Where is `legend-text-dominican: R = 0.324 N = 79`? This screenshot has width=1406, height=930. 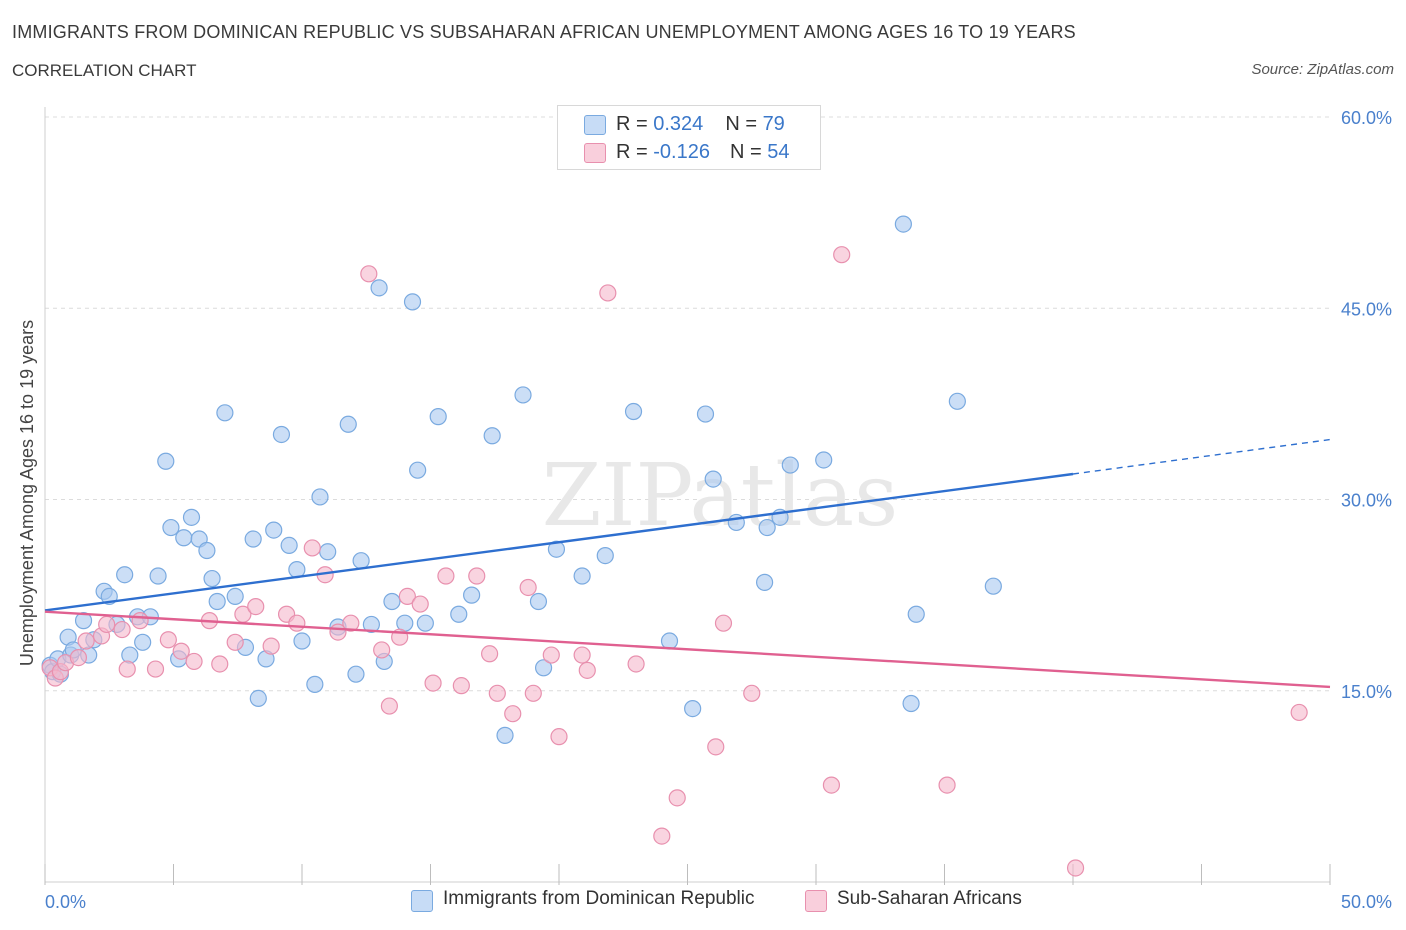 legend-text-dominican: R = 0.324 N = 79 is located at coordinates (700, 124).